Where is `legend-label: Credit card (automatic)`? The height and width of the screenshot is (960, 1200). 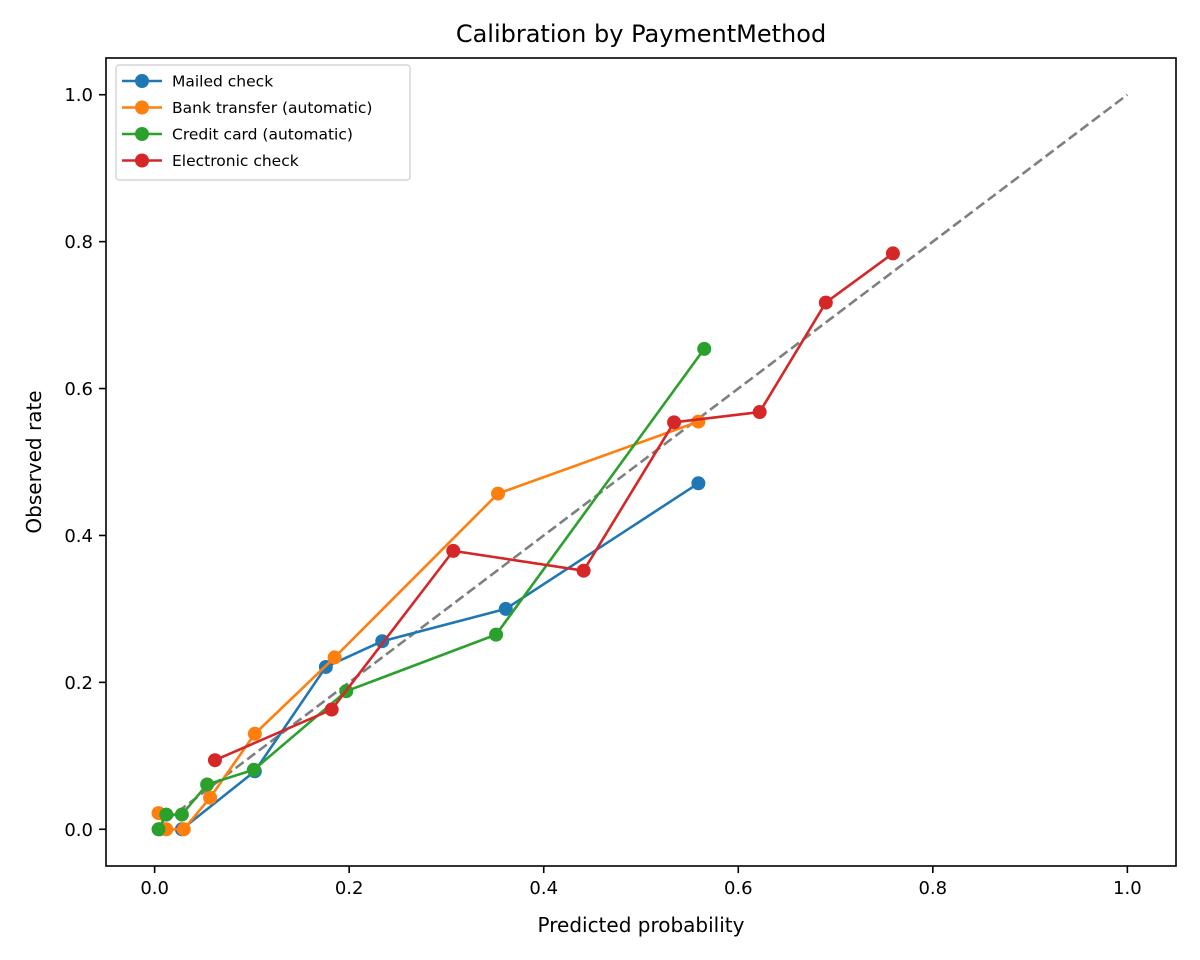 legend-label: Credit card (automatic) is located at coordinates (262, 135).